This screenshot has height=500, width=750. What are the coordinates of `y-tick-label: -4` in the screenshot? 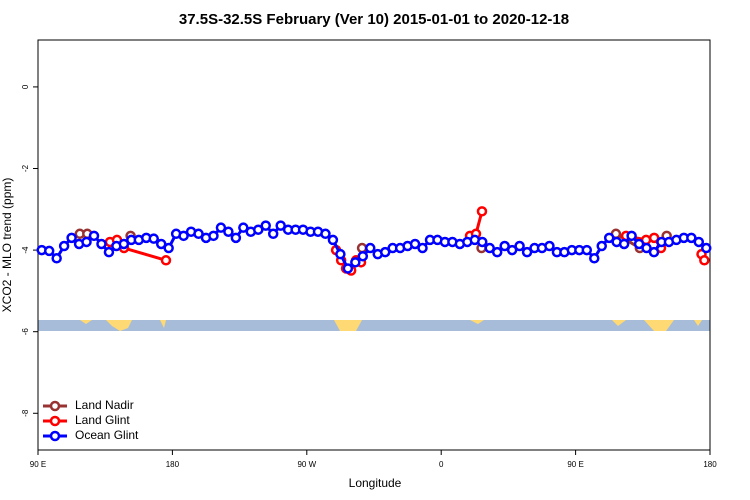 It's located at (25, 250).